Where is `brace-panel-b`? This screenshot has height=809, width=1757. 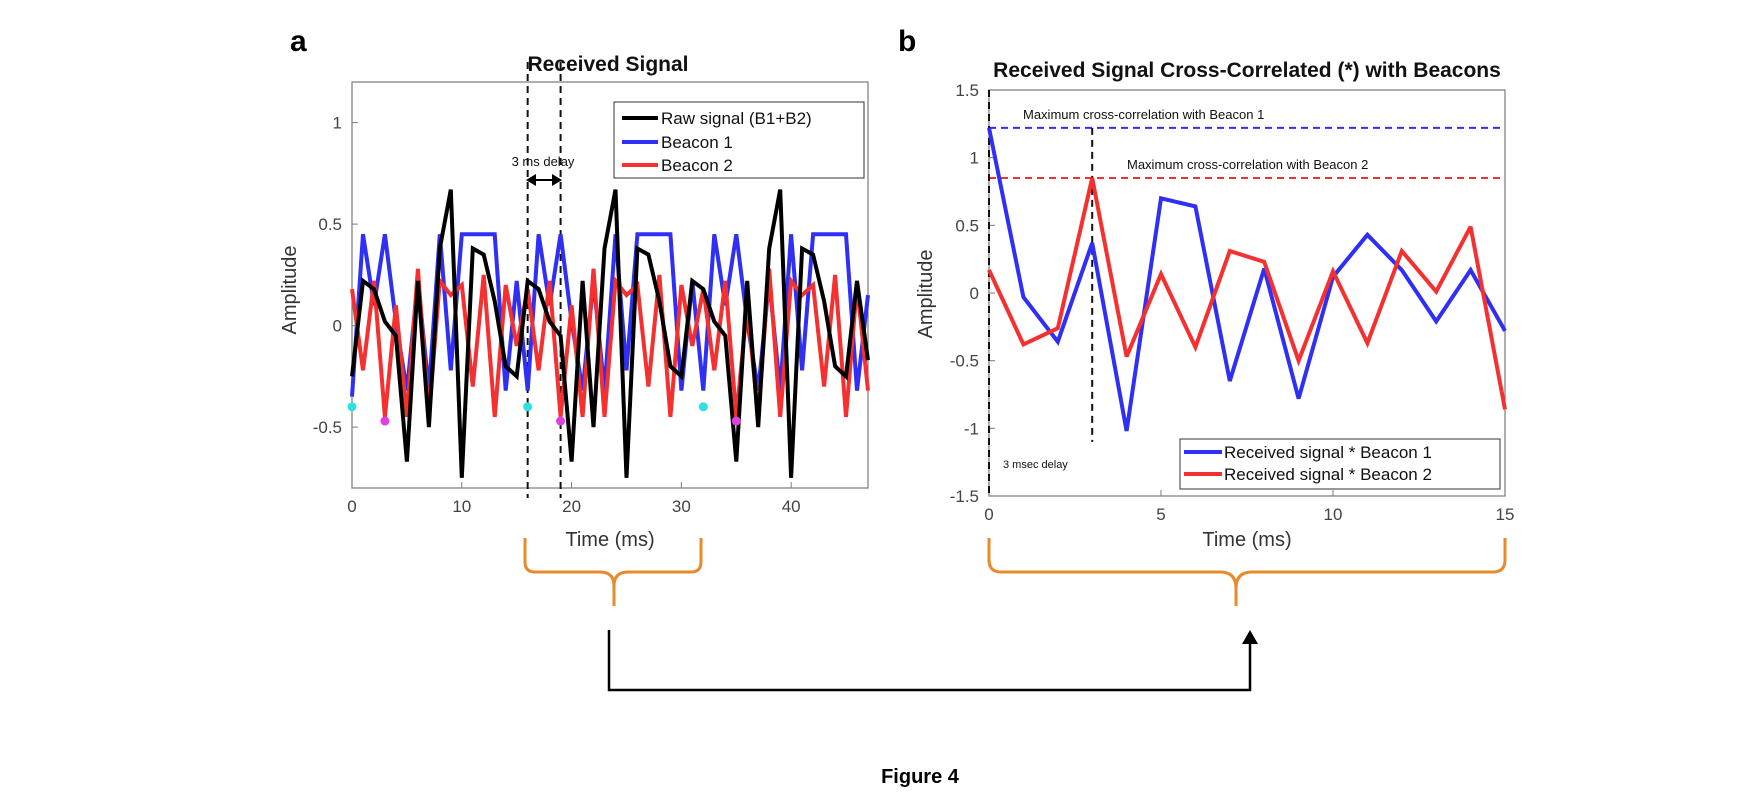
brace-panel-b is located at coordinates (1247, 572).